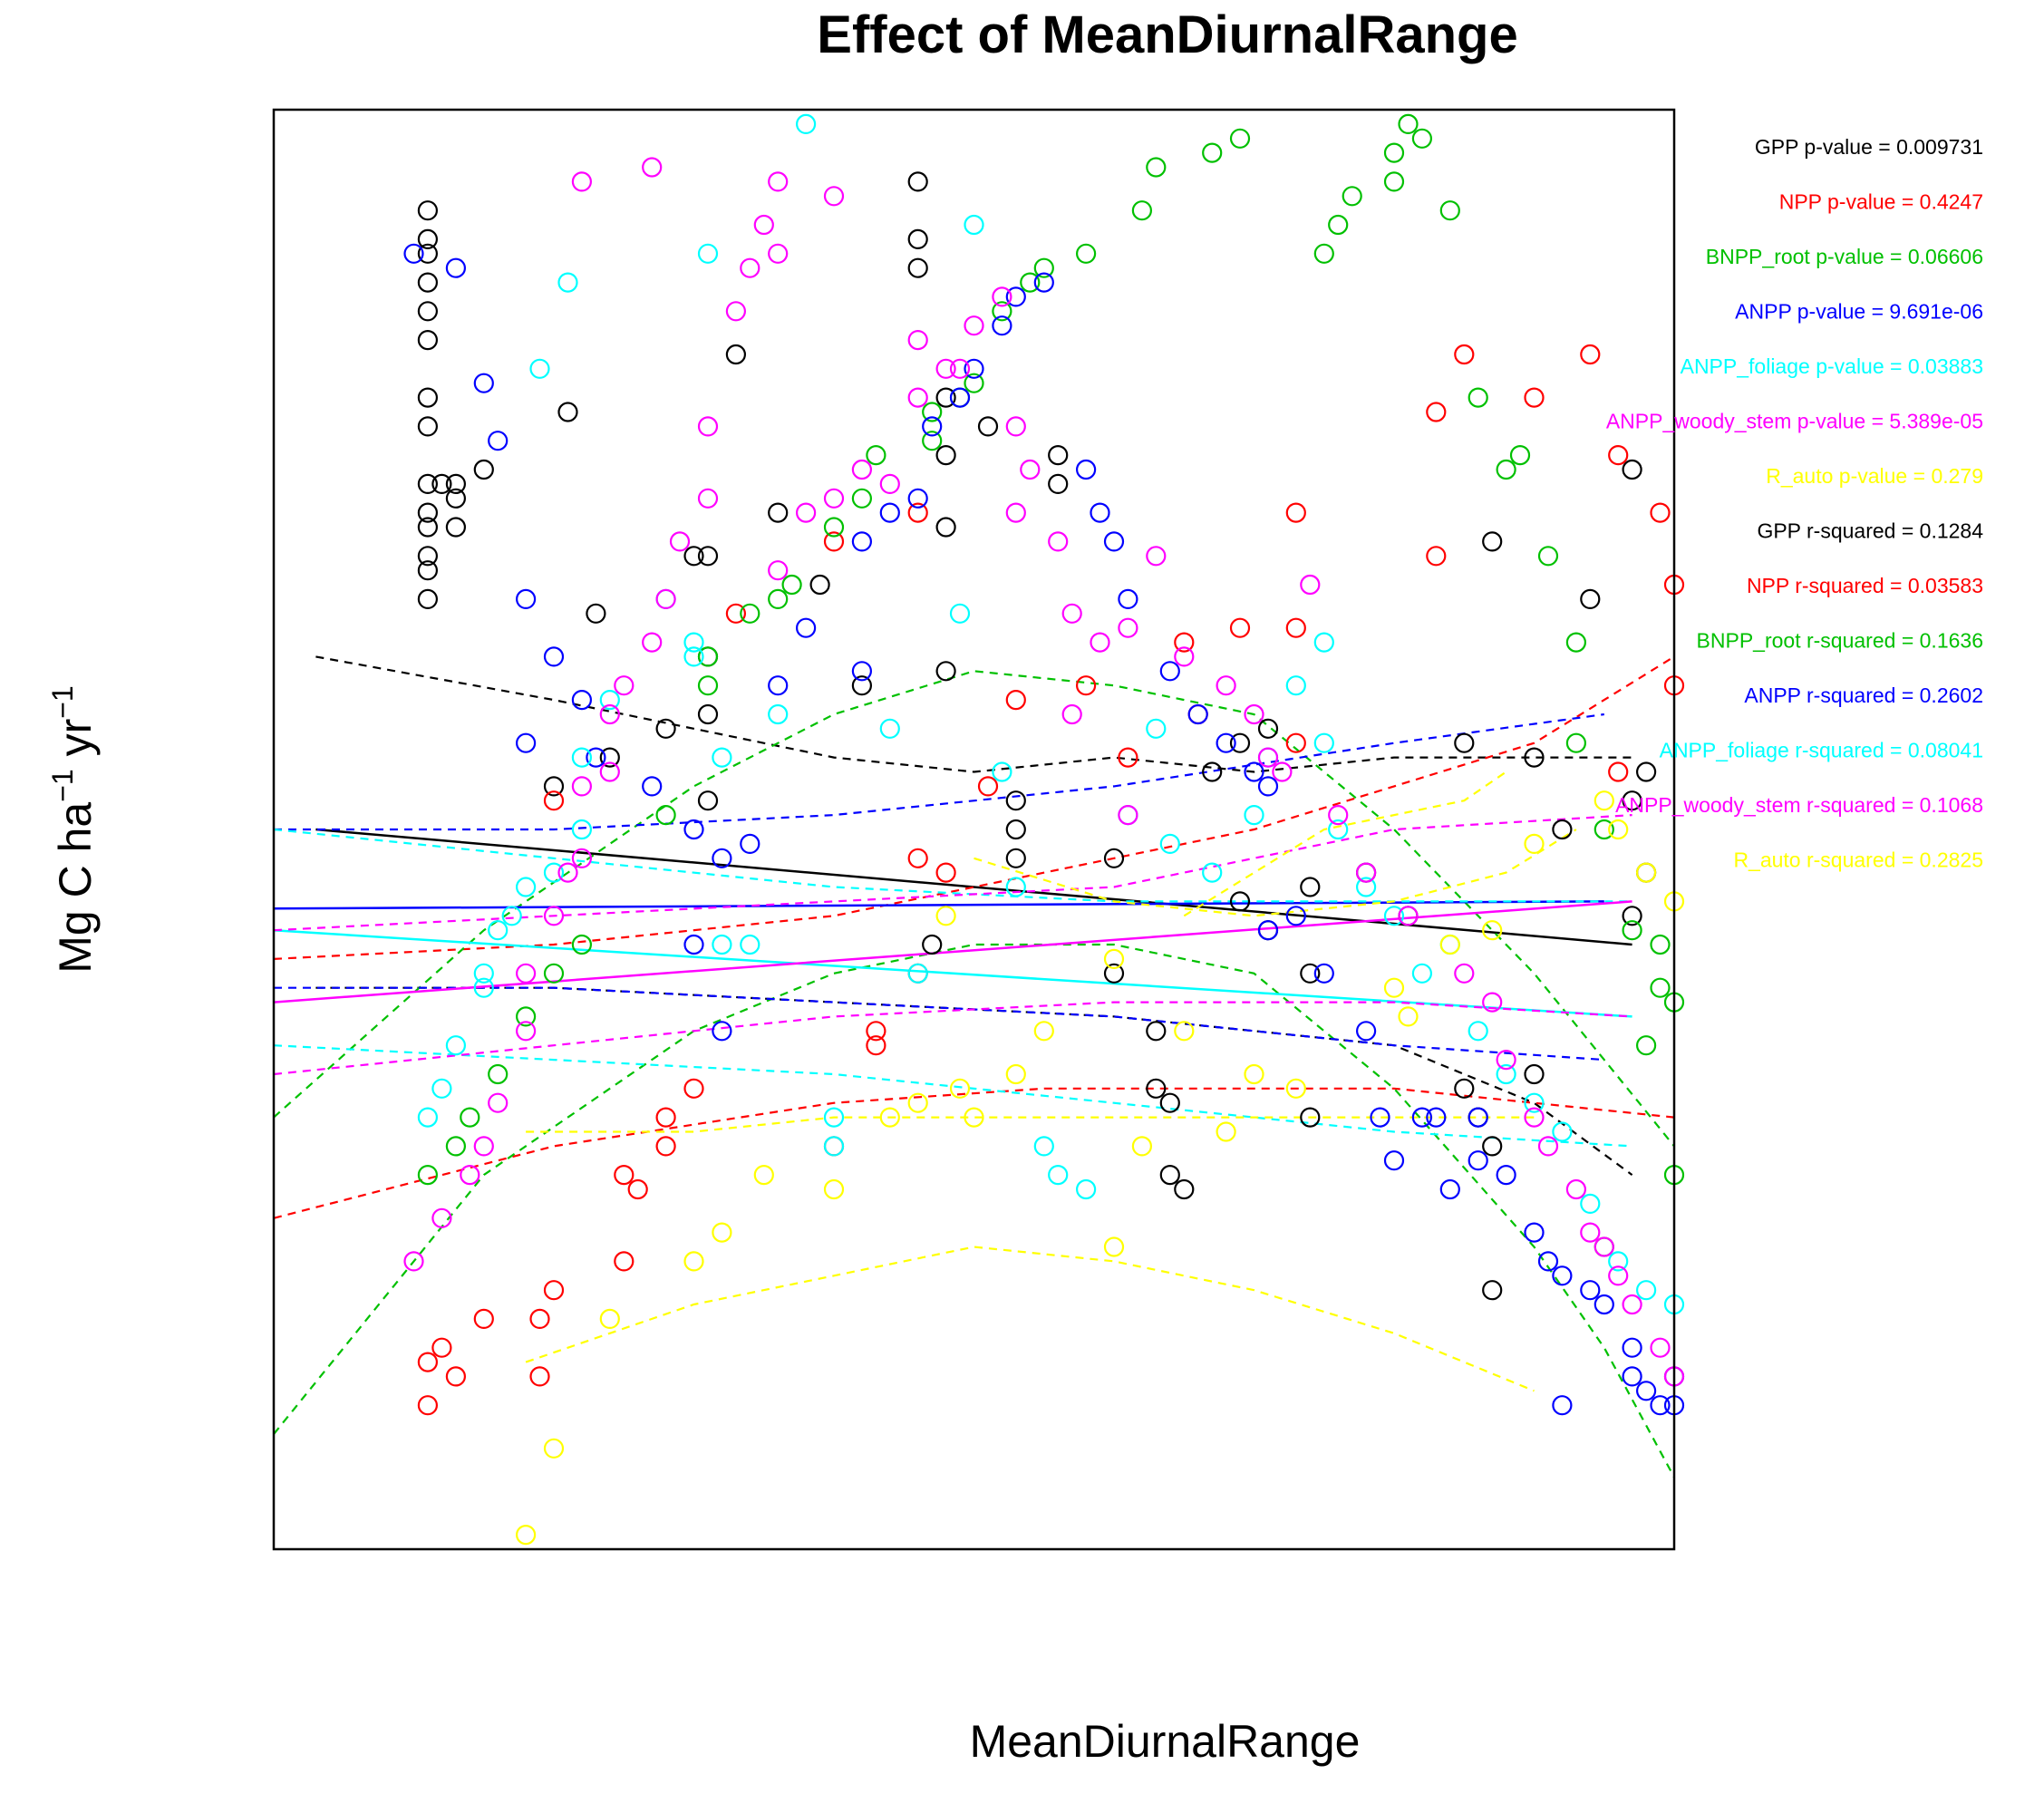 The width and height of the screenshot is (2044, 1813). Describe the element at coordinates (75, 888) in the screenshot. I see `y-axis-label-base: Mg C ha` at that location.